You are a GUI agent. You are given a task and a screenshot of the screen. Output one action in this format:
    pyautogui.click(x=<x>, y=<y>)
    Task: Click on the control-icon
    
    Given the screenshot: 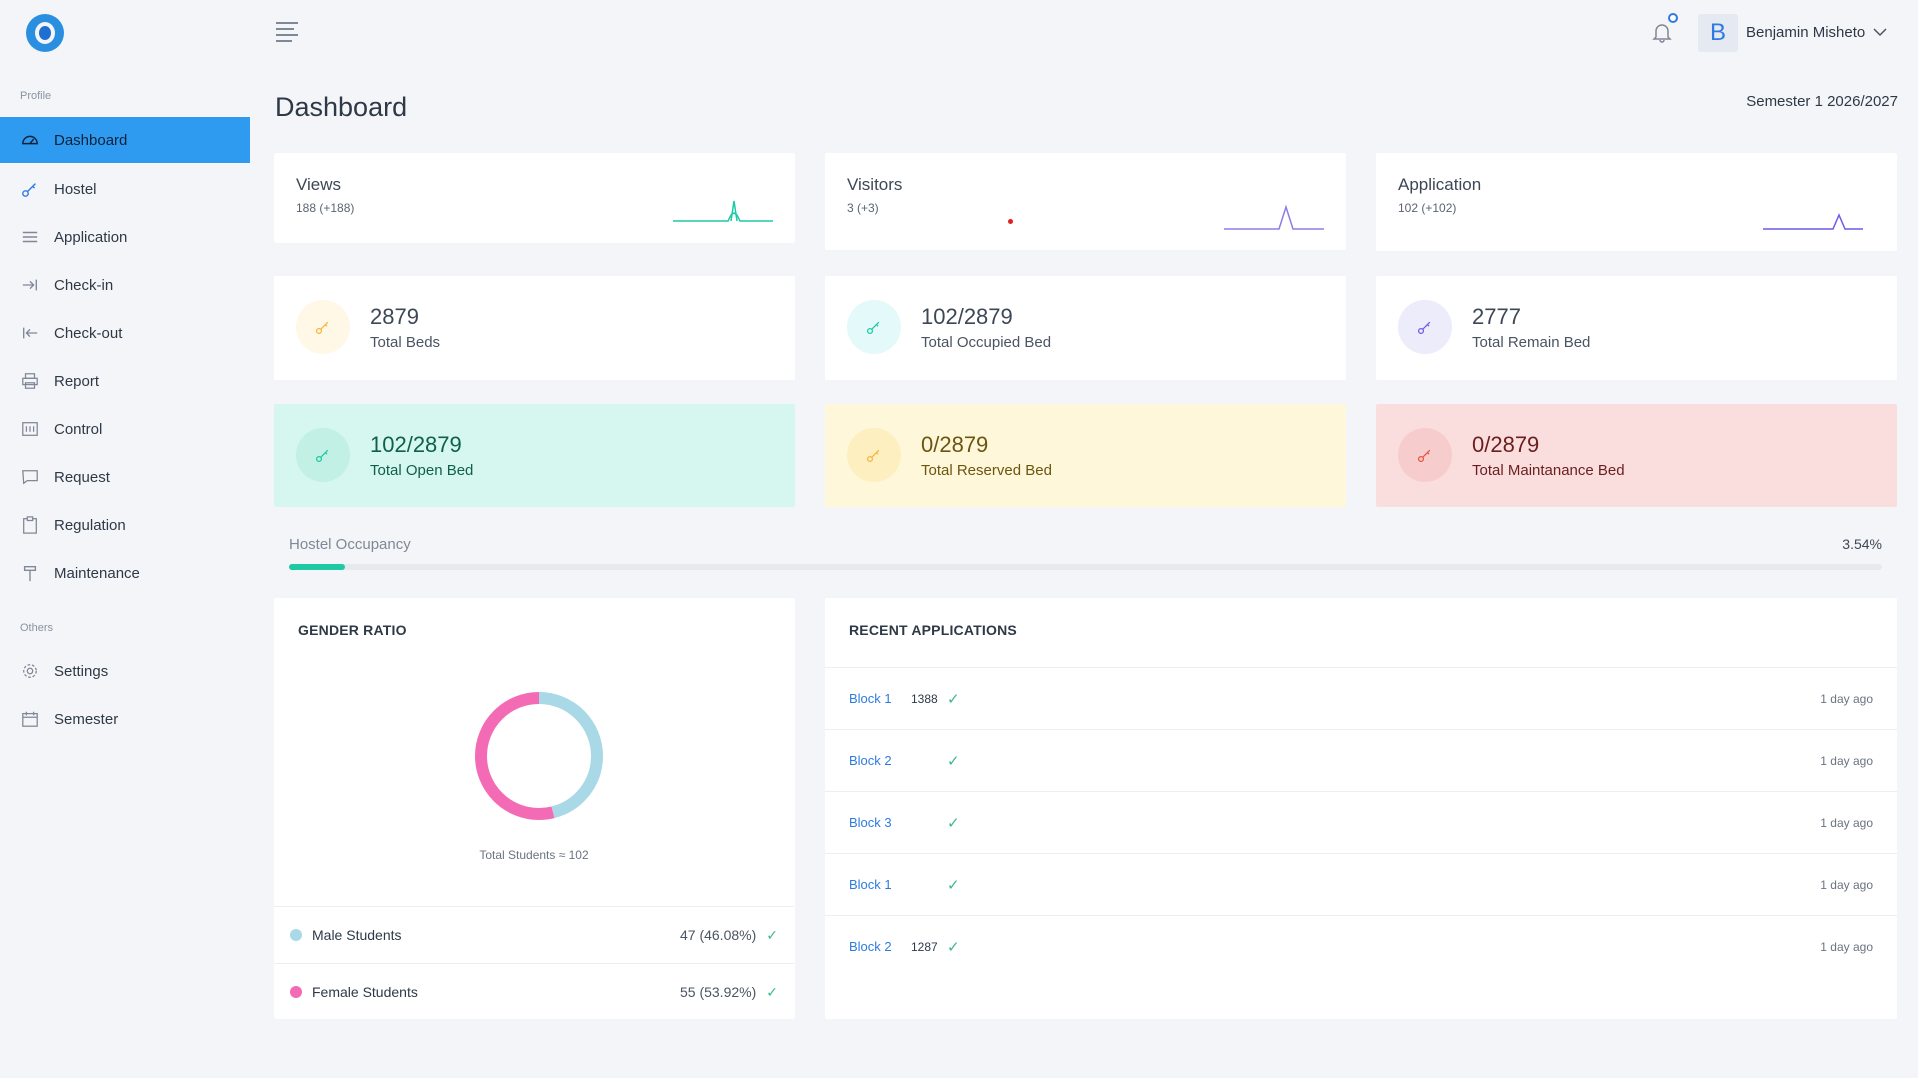 What is the action you would take?
    pyautogui.click(x=30, y=429)
    